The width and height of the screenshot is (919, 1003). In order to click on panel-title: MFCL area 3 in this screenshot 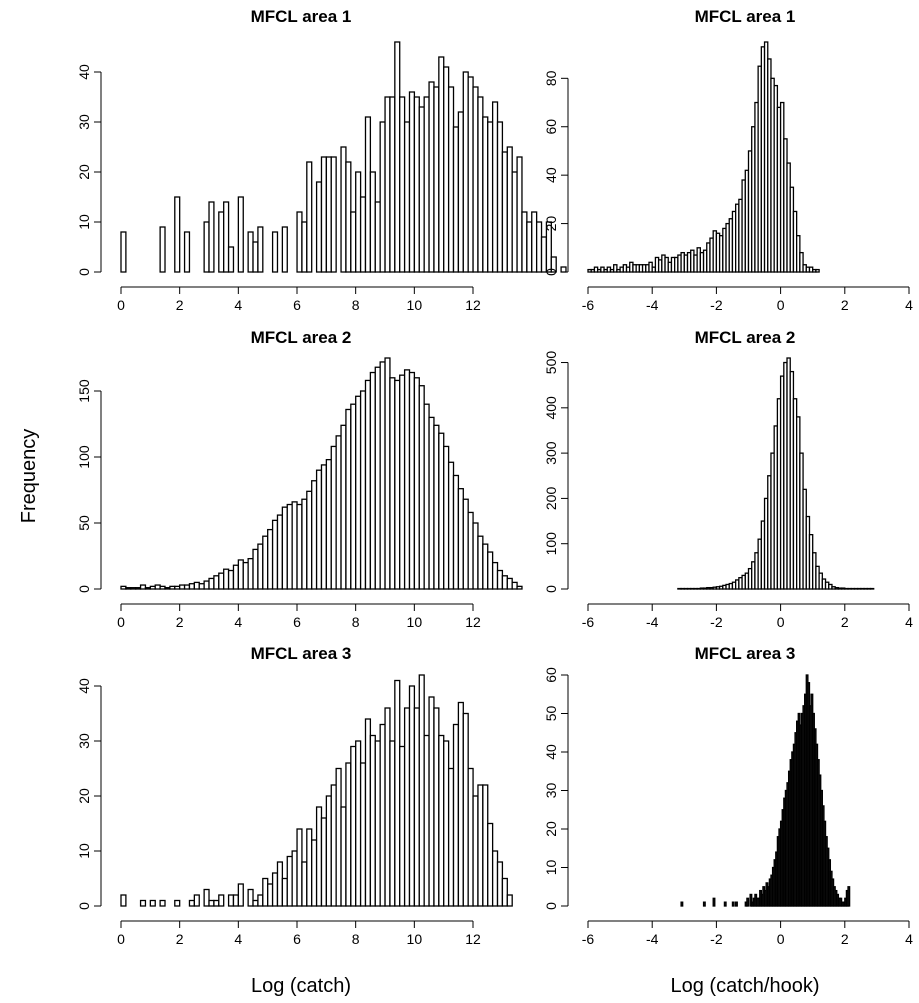, I will do `click(745, 653)`.